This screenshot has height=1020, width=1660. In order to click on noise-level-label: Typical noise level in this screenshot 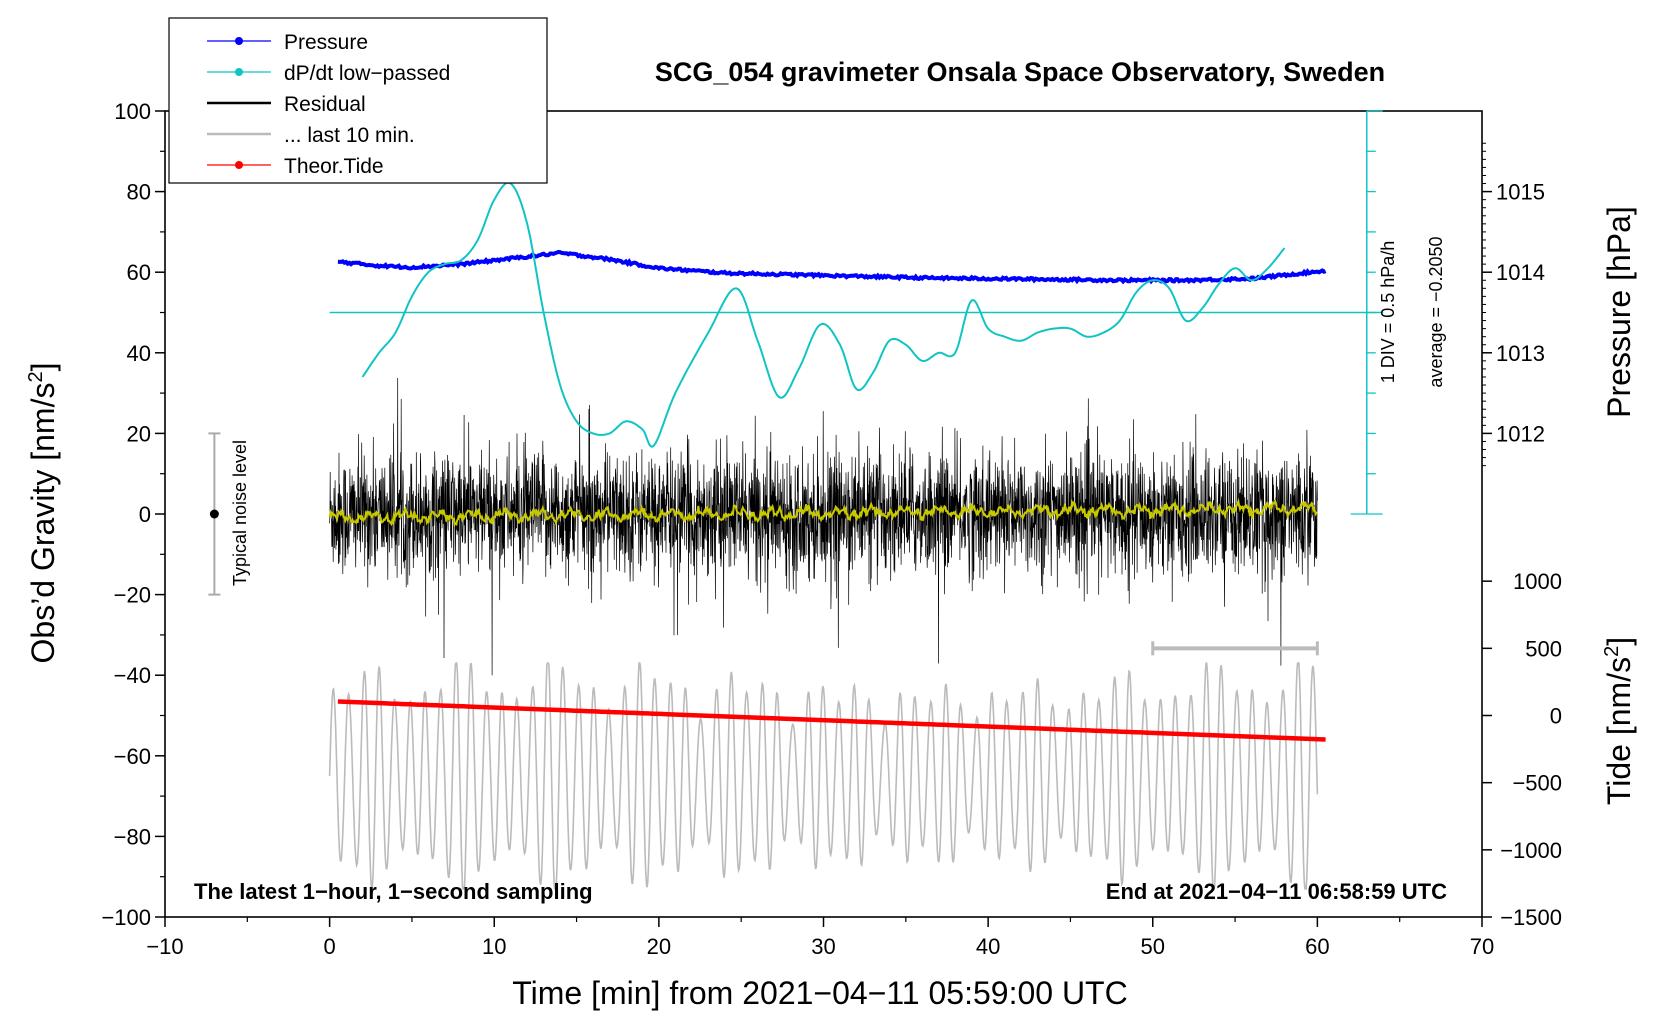, I will do `click(240, 513)`.